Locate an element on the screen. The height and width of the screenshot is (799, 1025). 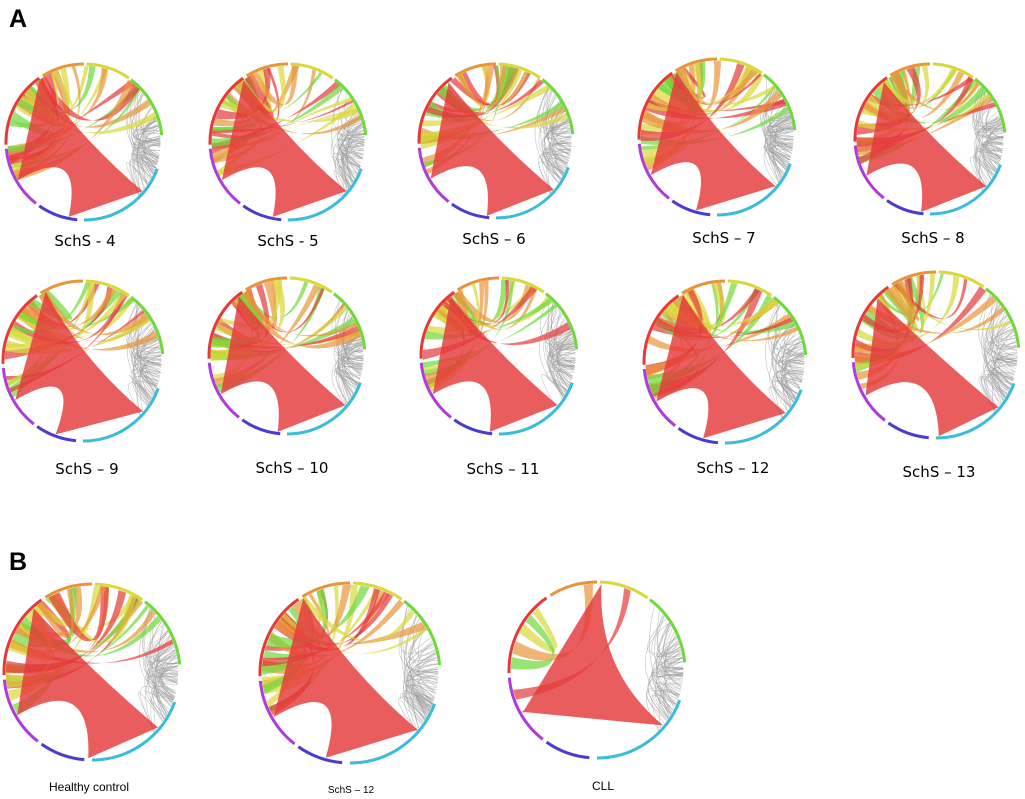
caption-schs4: SchS - 4 is located at coordinates (85, 241).